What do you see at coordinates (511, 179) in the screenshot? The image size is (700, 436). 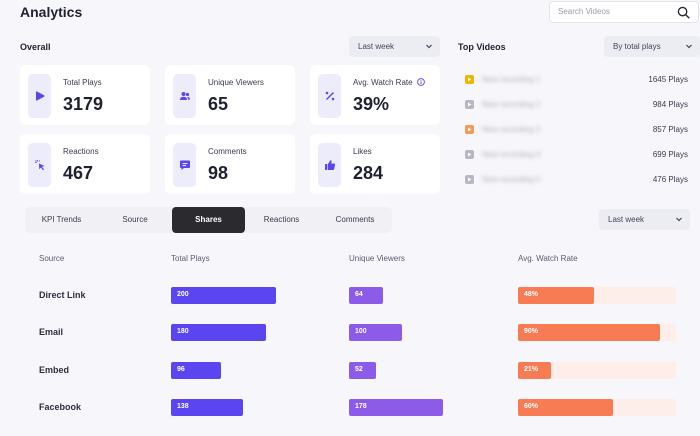 I see `video-title: New recording 5` at bounding box center [511, 179].